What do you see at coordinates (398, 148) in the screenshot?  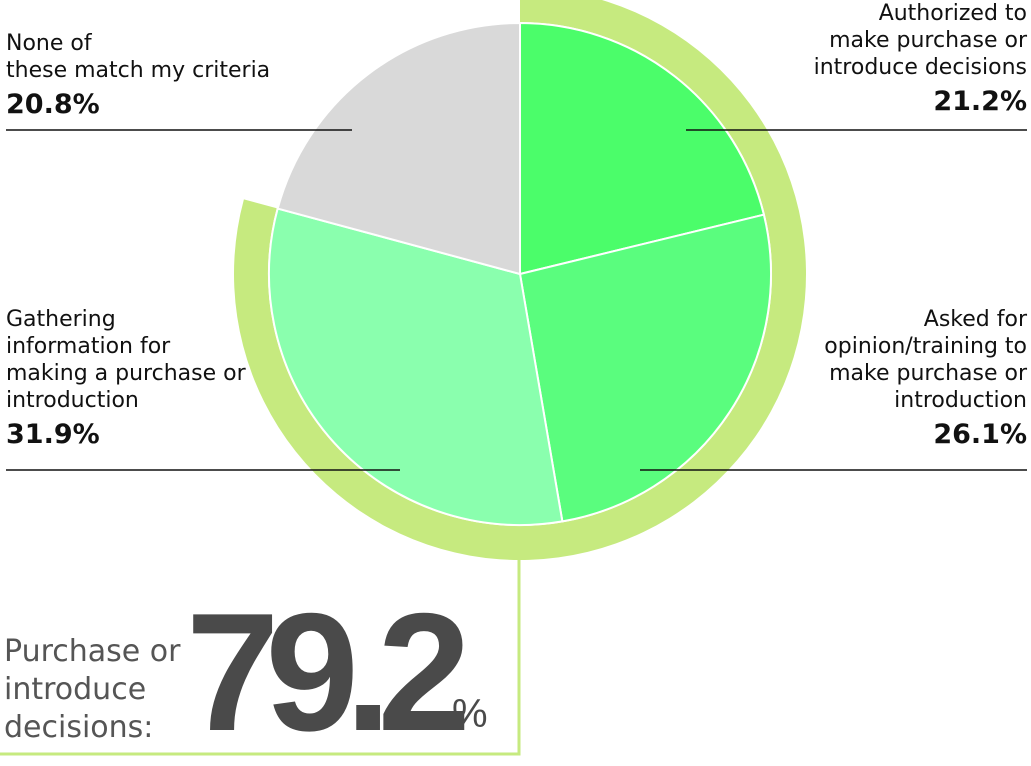 I see `pie-slice-none-of-these` at bounding box center [398, 148].